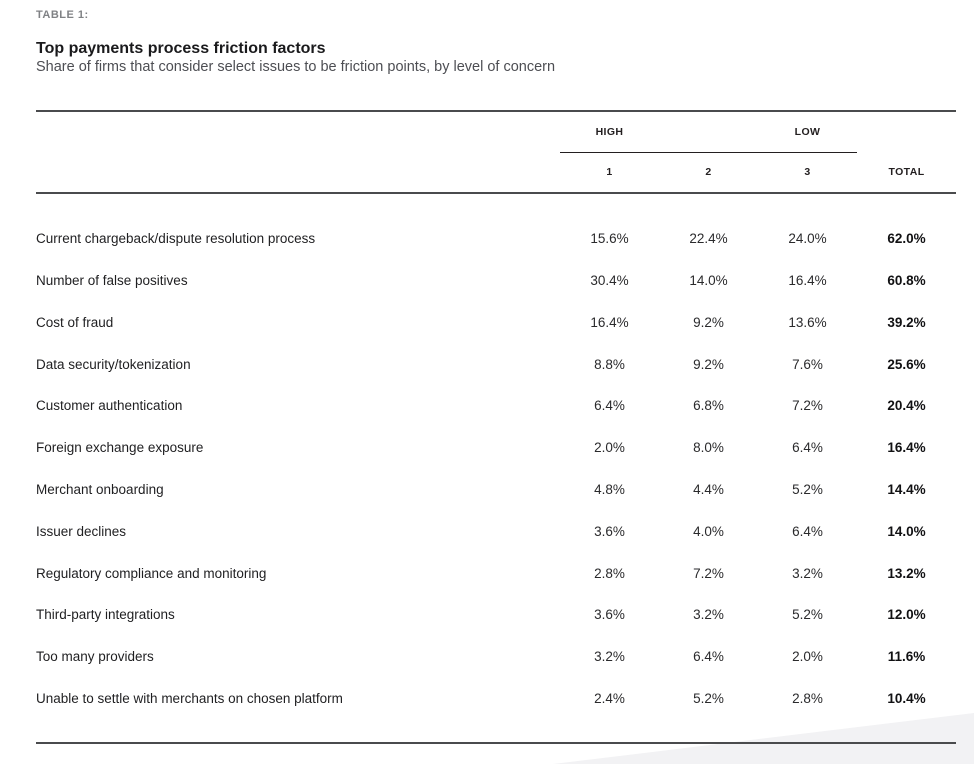 This screenshot has height=764, width=974. I want to click on cell-rank3: 2.8%, so click(807, 698).